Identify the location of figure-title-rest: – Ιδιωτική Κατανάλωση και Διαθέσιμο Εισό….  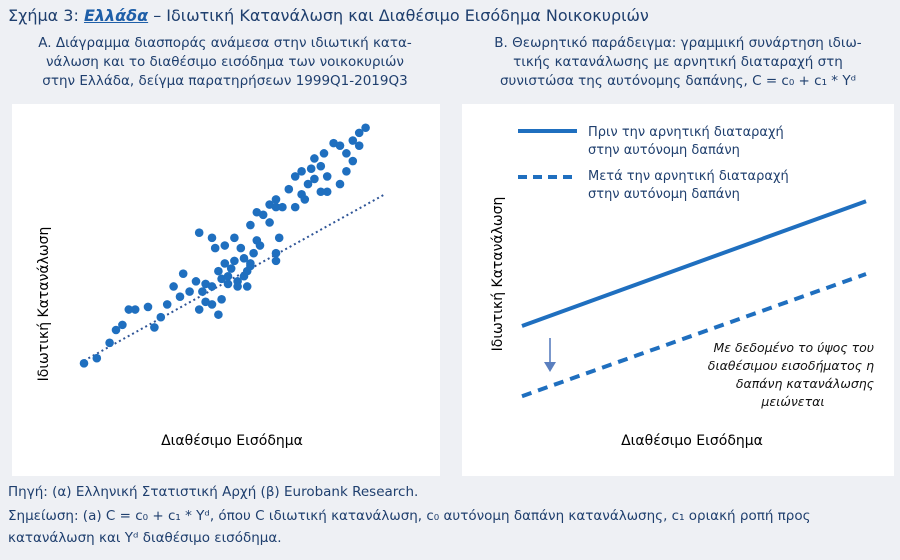
(398, 15).